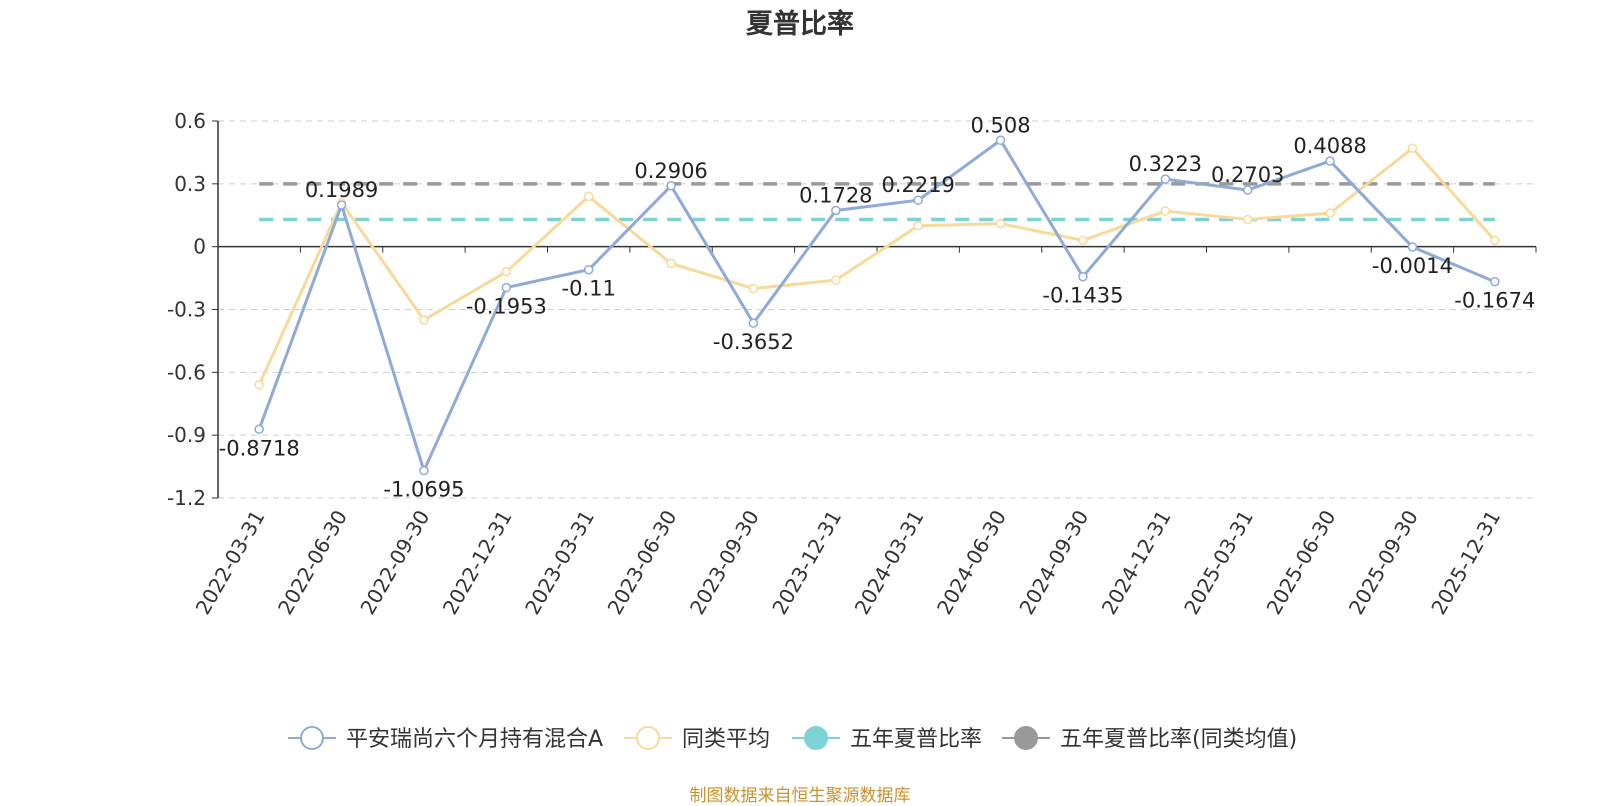  Describe the element at coordinates (724, 562) in the screenshot. I see `x-tick-label: 2023-09-30` at that location.